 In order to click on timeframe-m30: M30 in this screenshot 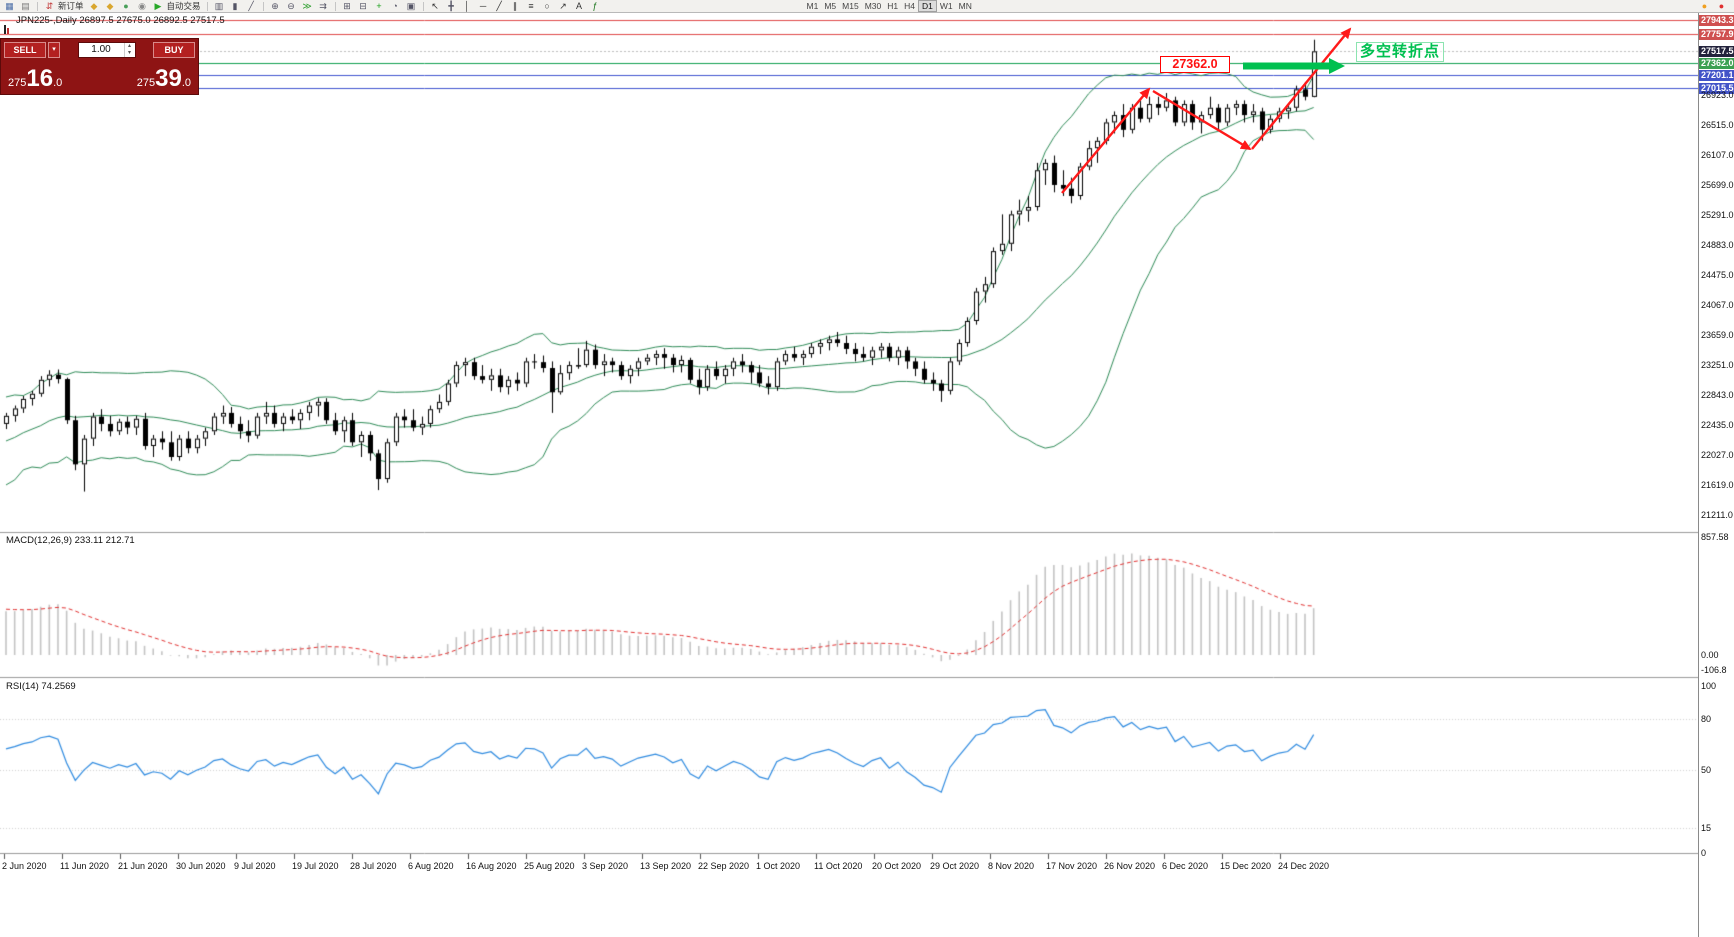, I will do `click(873, 6)`.